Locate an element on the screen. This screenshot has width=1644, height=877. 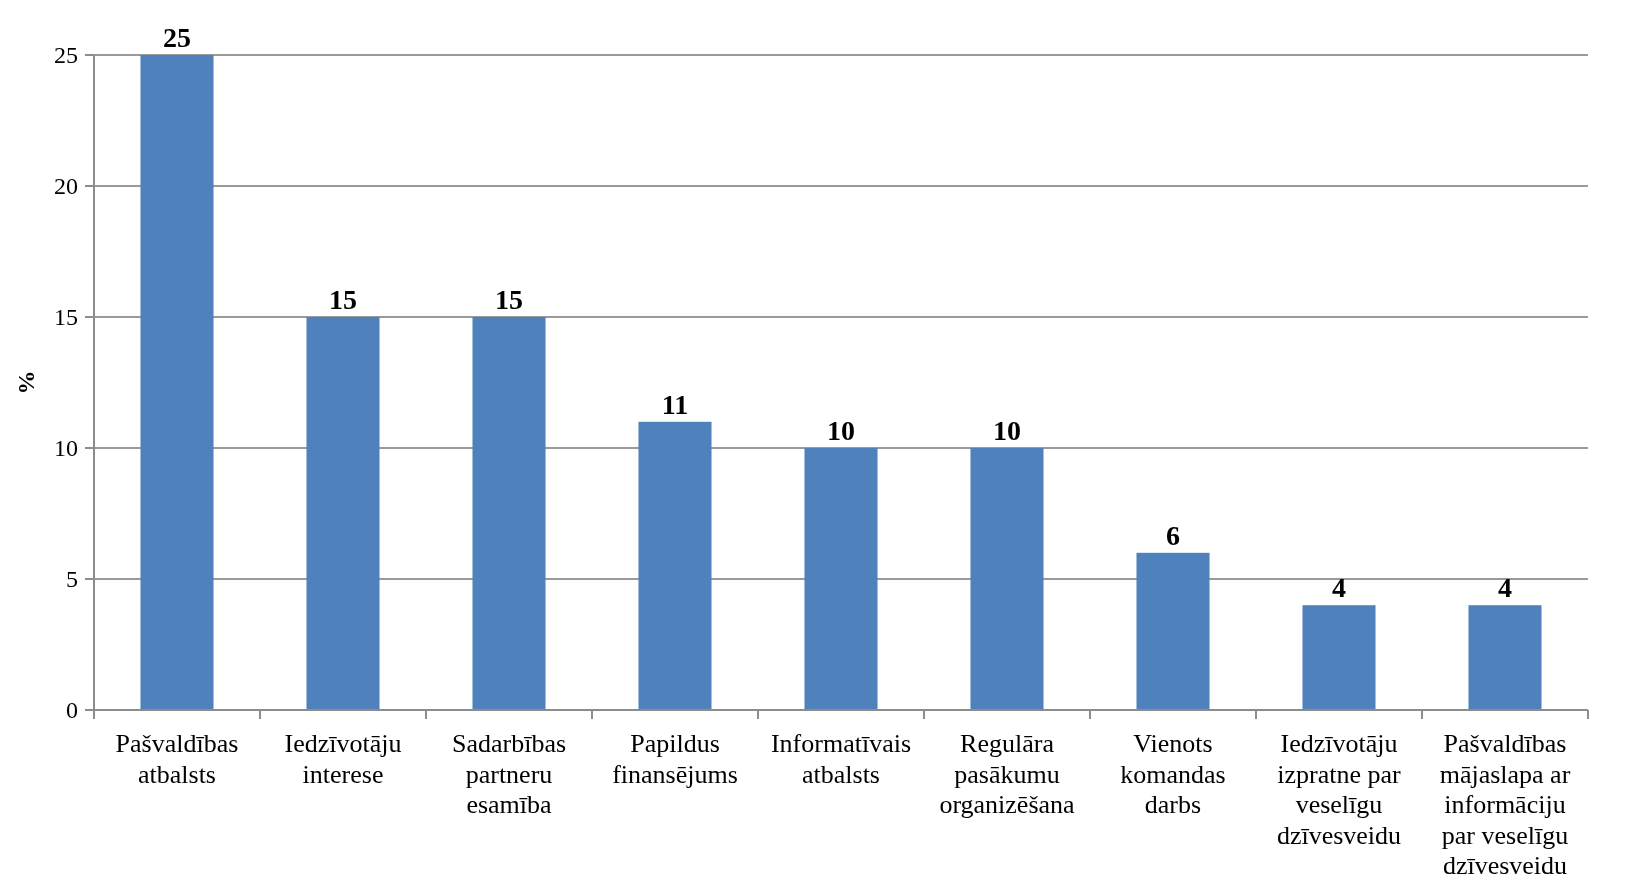
y-tick-label: 0 is located at coordinates (72, 710).